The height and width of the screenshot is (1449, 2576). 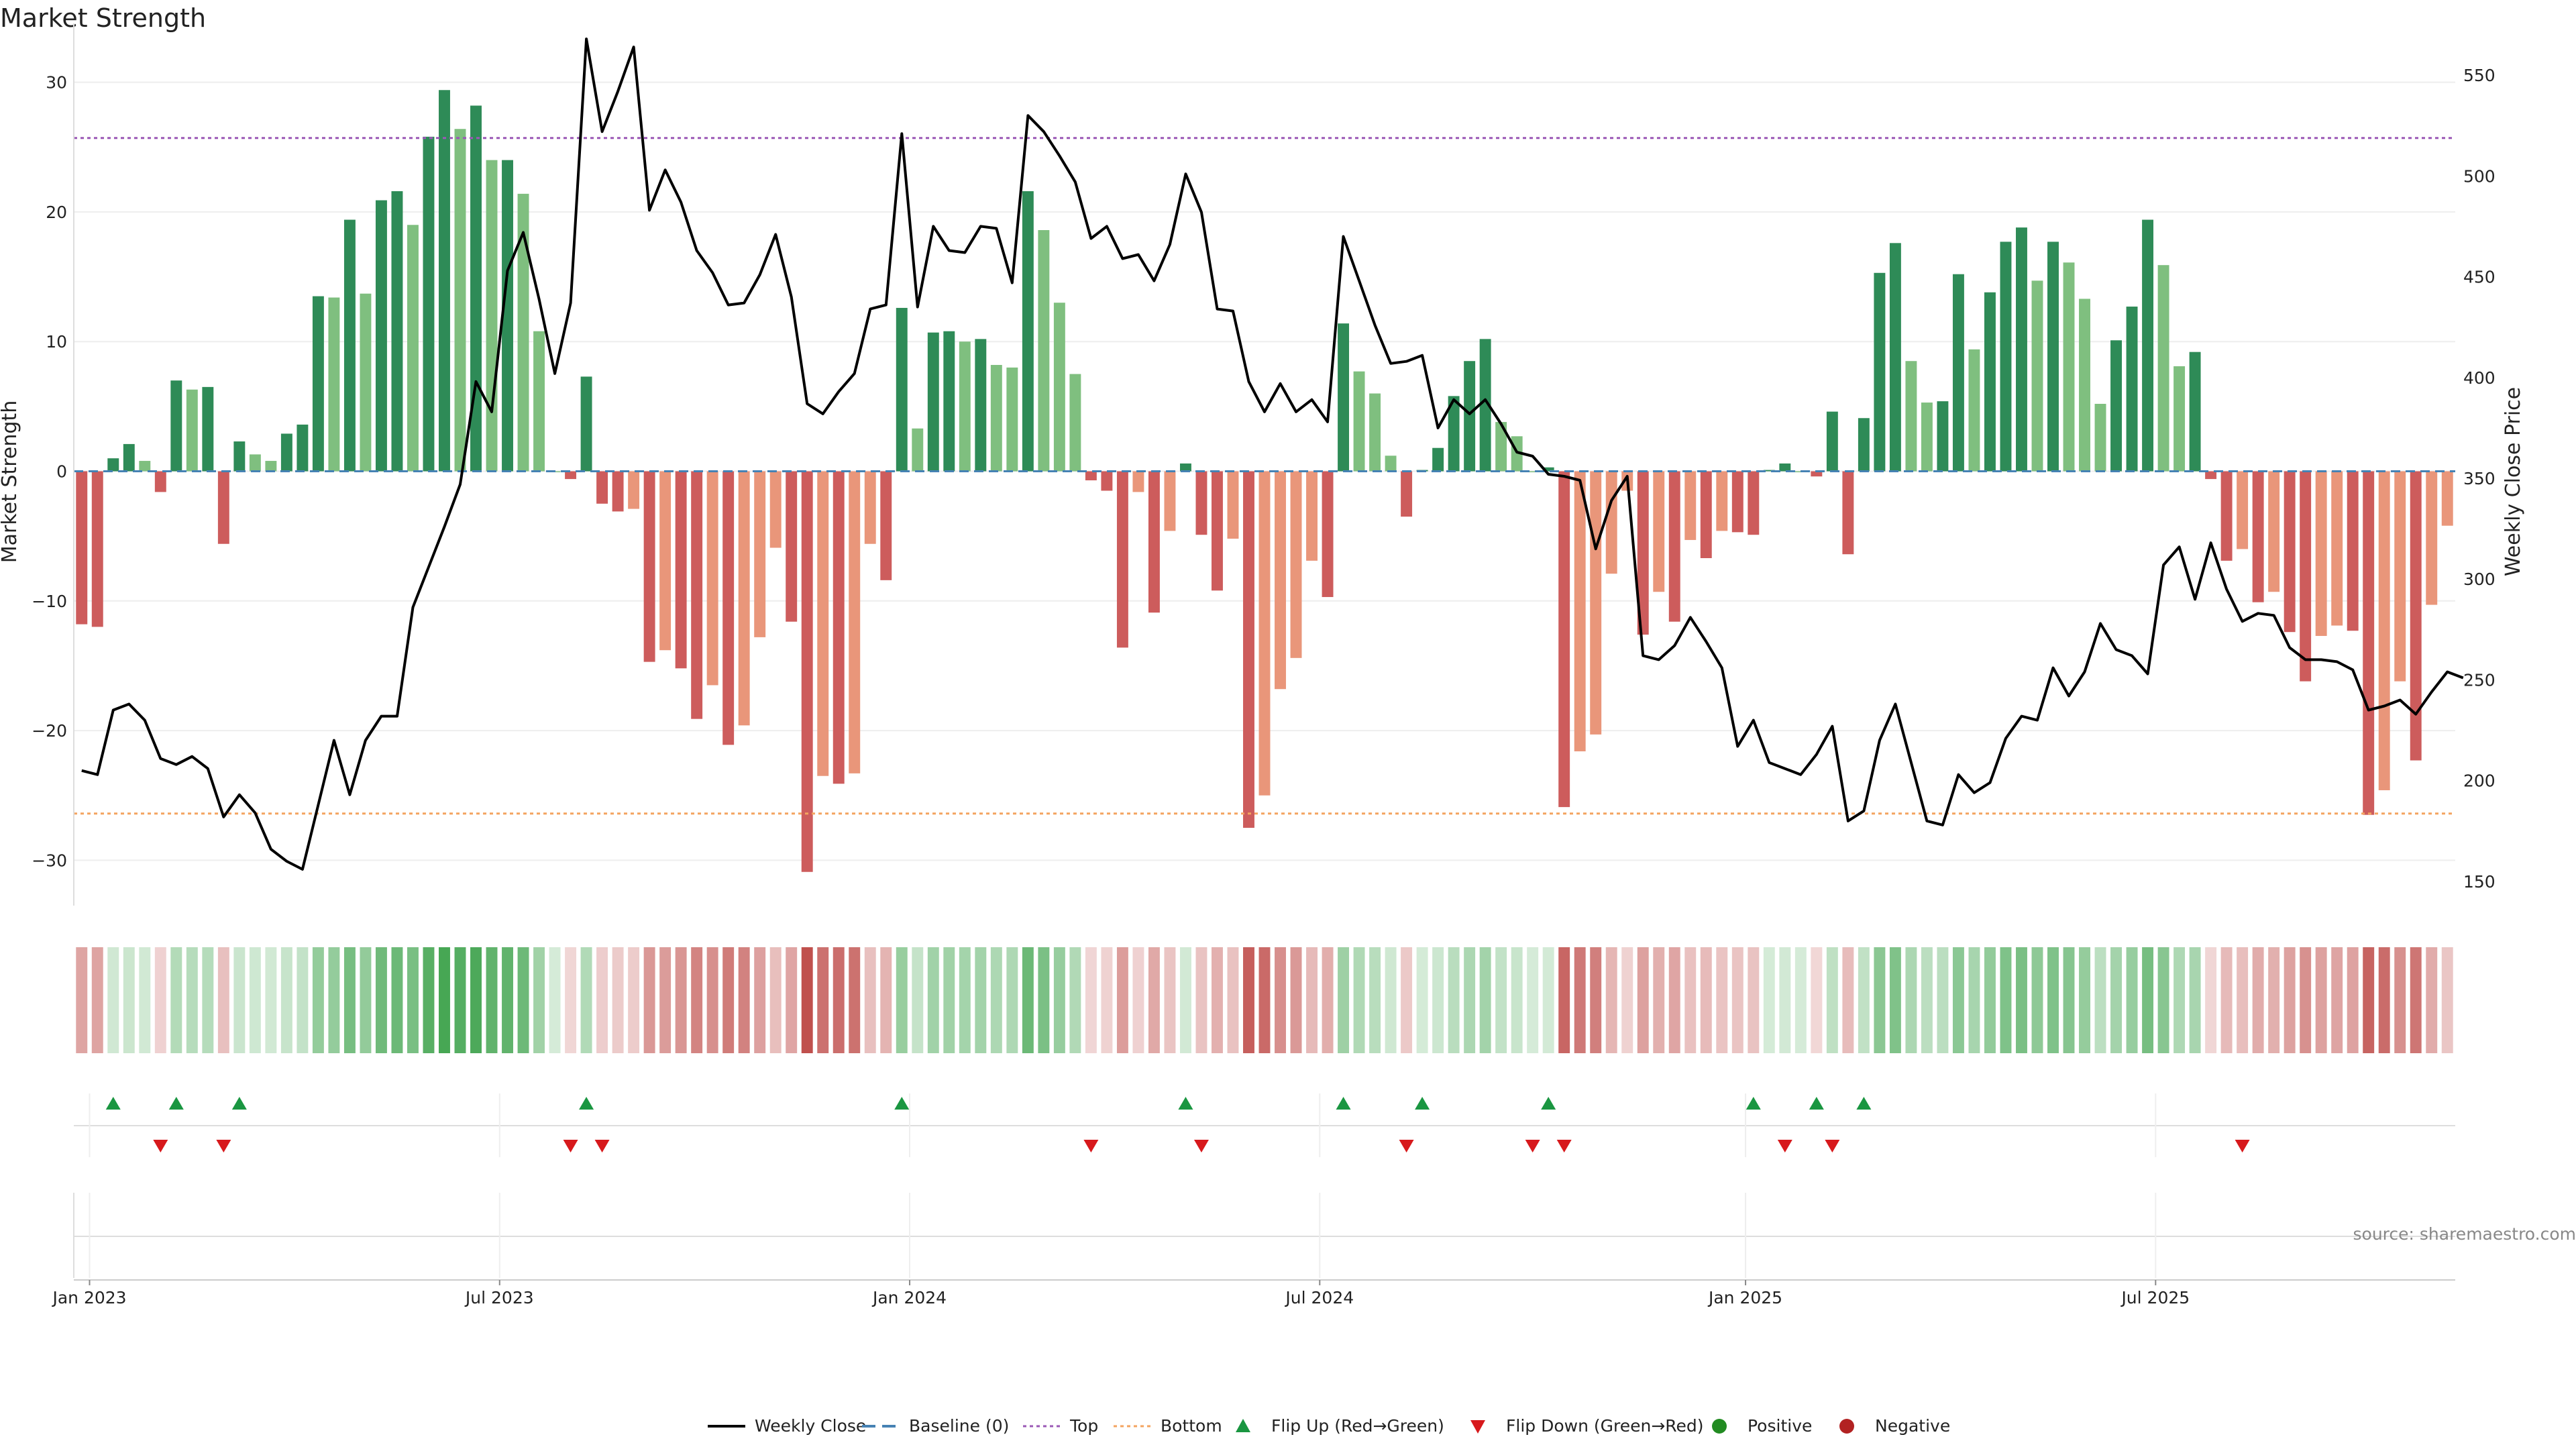 I want to click on legend-label: Weekly Close, so click(x=810, y=1426).